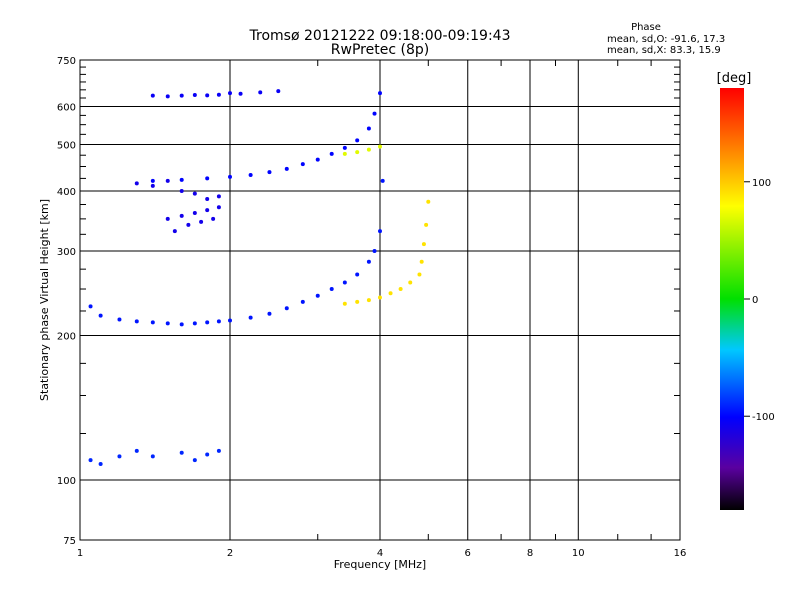  I want to click on colorbar-ticks: 100 0 -100, so click(759, 300).